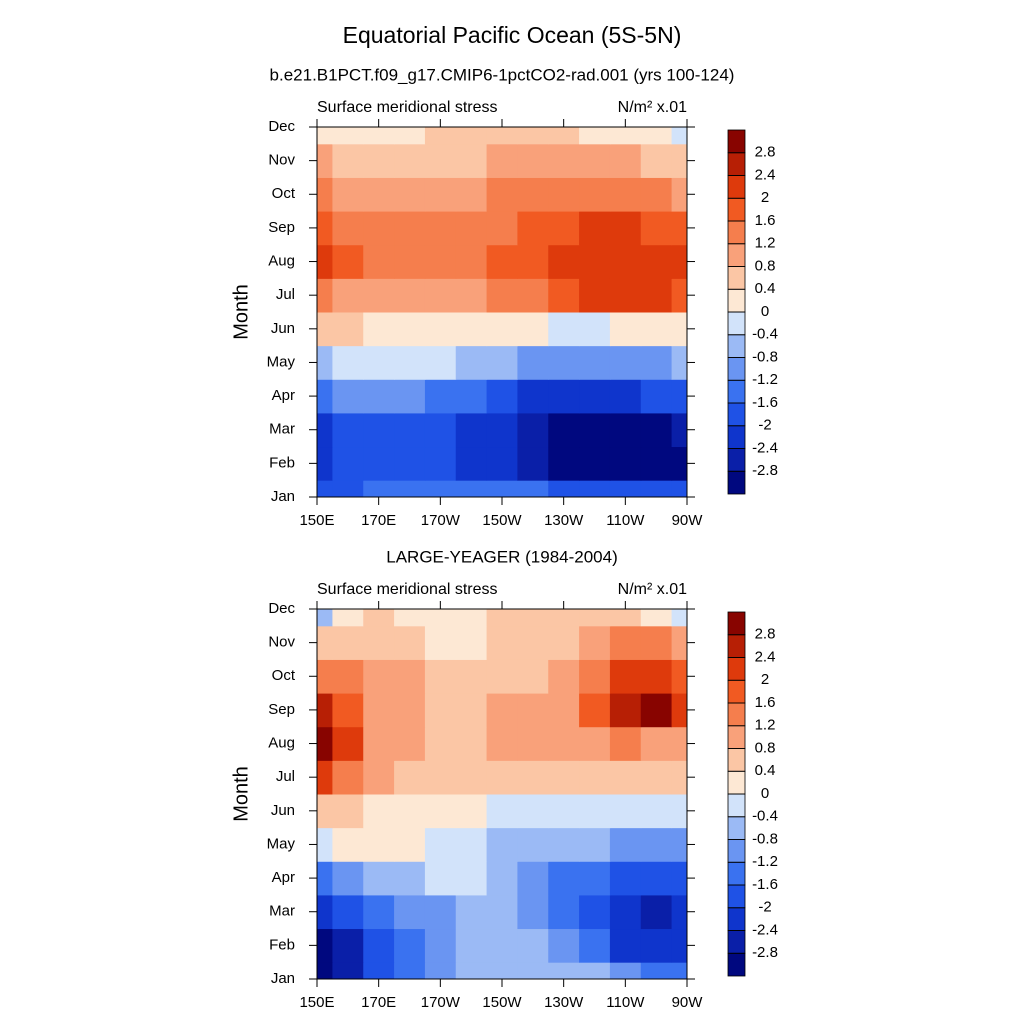 This screenshot has width=1024, height=1024. What do you see at coordinates (283, 496) in the screenshot?
I see `y-tick-label: Jan` at bounding box center [283, 496].